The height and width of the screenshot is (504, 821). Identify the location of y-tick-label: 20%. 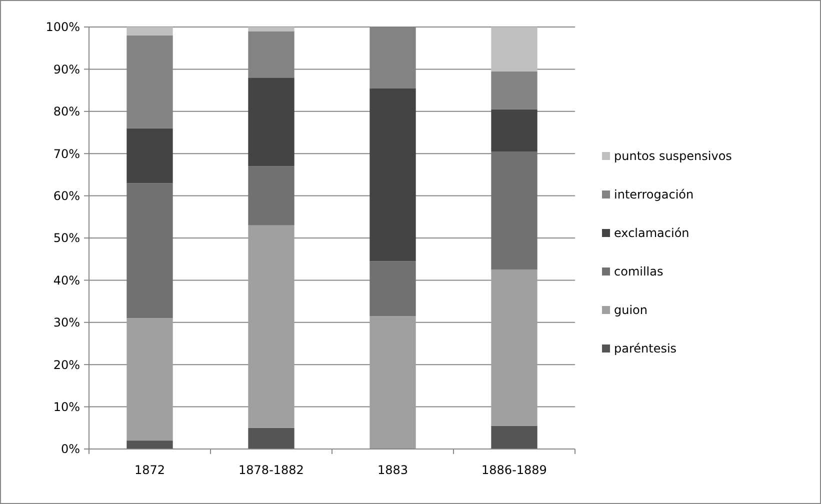
(66, 365).